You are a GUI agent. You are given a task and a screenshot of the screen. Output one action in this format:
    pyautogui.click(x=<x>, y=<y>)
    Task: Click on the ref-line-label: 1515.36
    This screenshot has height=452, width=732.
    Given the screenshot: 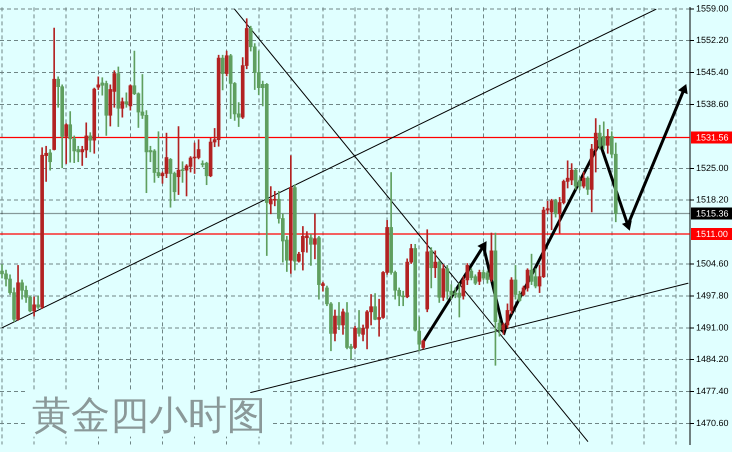 What is the action you would take?
    pyautogui.click(x=712, y=213)
    